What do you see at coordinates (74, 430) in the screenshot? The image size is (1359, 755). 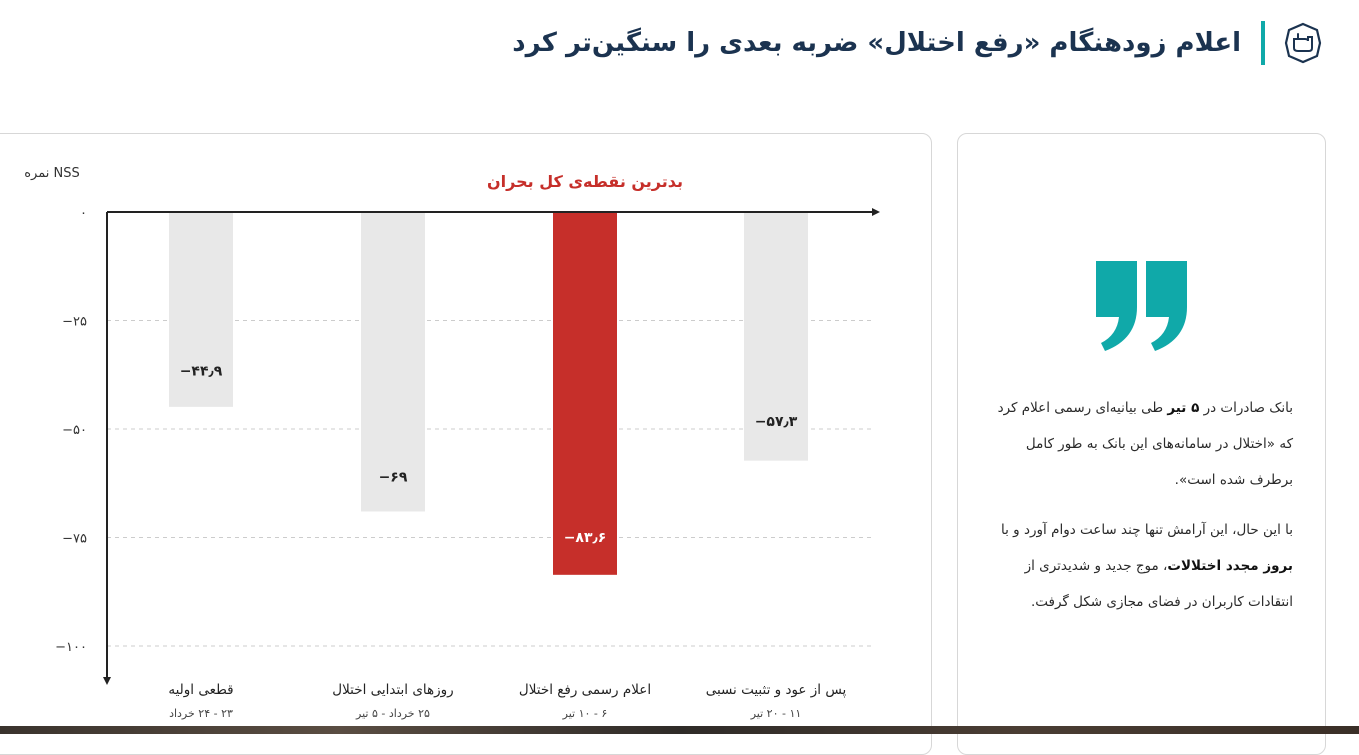 I see `y-tick-label: −۵۰` at bounding box center [74, 430].